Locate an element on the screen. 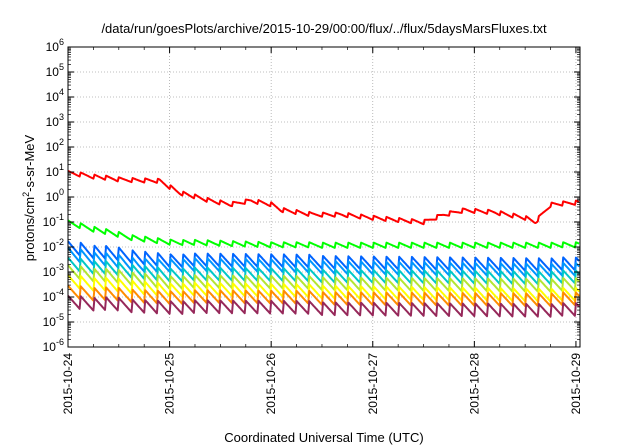  y-tick-label: 10⁻¹ is located at coordinates (53, 220).